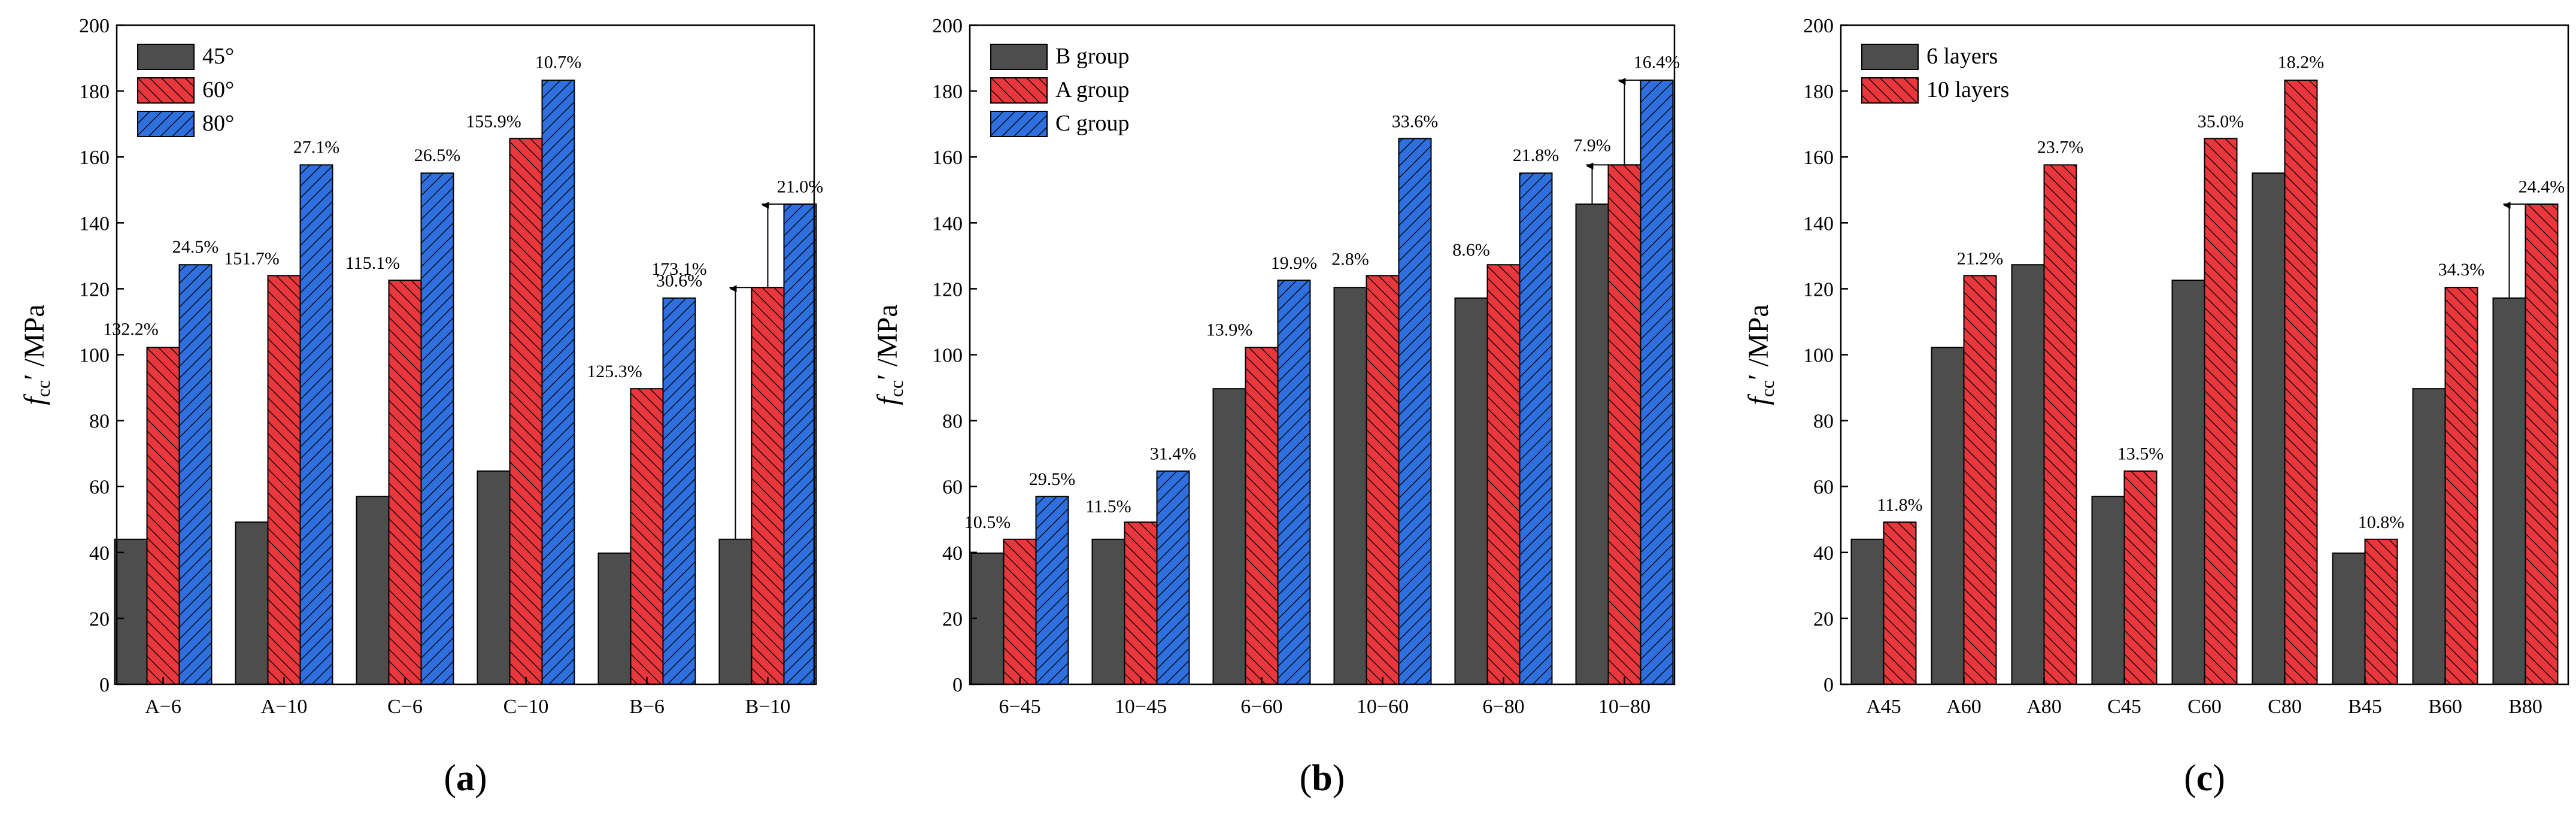 The image size is (2576, 813). I want to click on y-tick-label-b: 200, so click(947, 26).